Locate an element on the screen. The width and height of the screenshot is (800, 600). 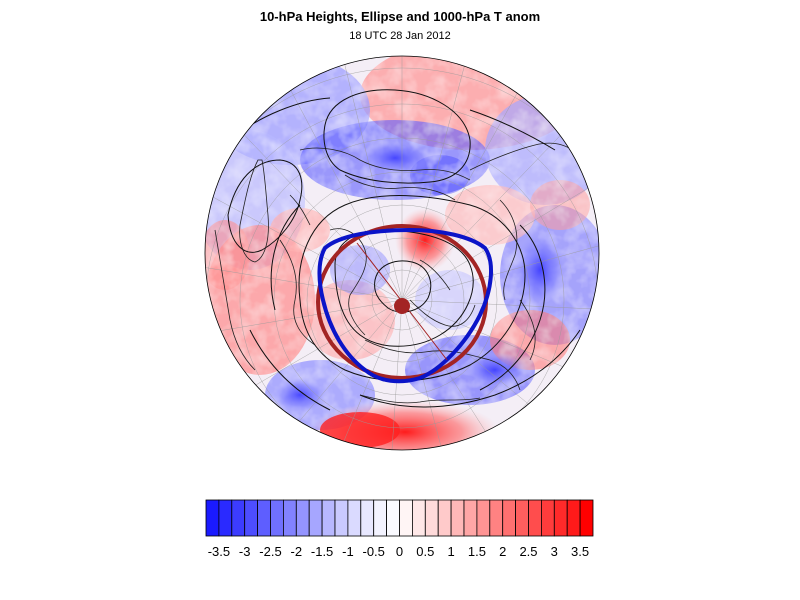
colorbar-labels: -3.5 -3 -2.5 -2 -1.5 -1 -0.5 0 0.5 1 1.5 2 2.5 3 3.5 is located at coordinates (398, 551).